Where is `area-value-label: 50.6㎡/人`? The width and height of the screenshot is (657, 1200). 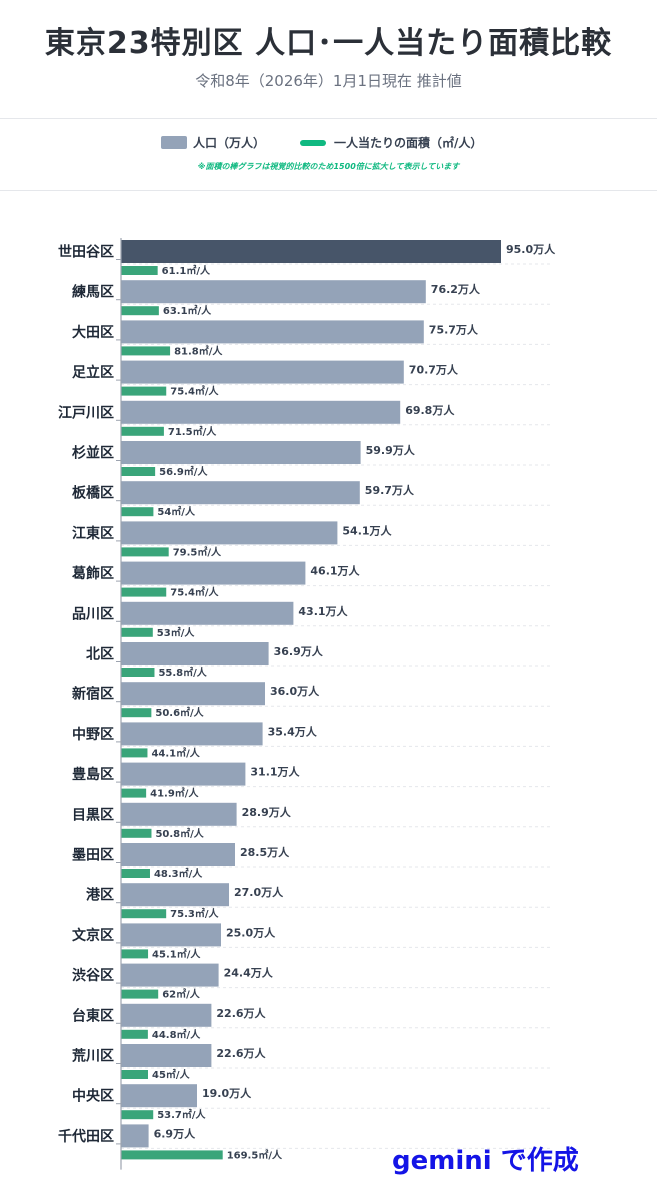 area-value-label: 50.6㎡/人 is located at coordinates (179, 712).